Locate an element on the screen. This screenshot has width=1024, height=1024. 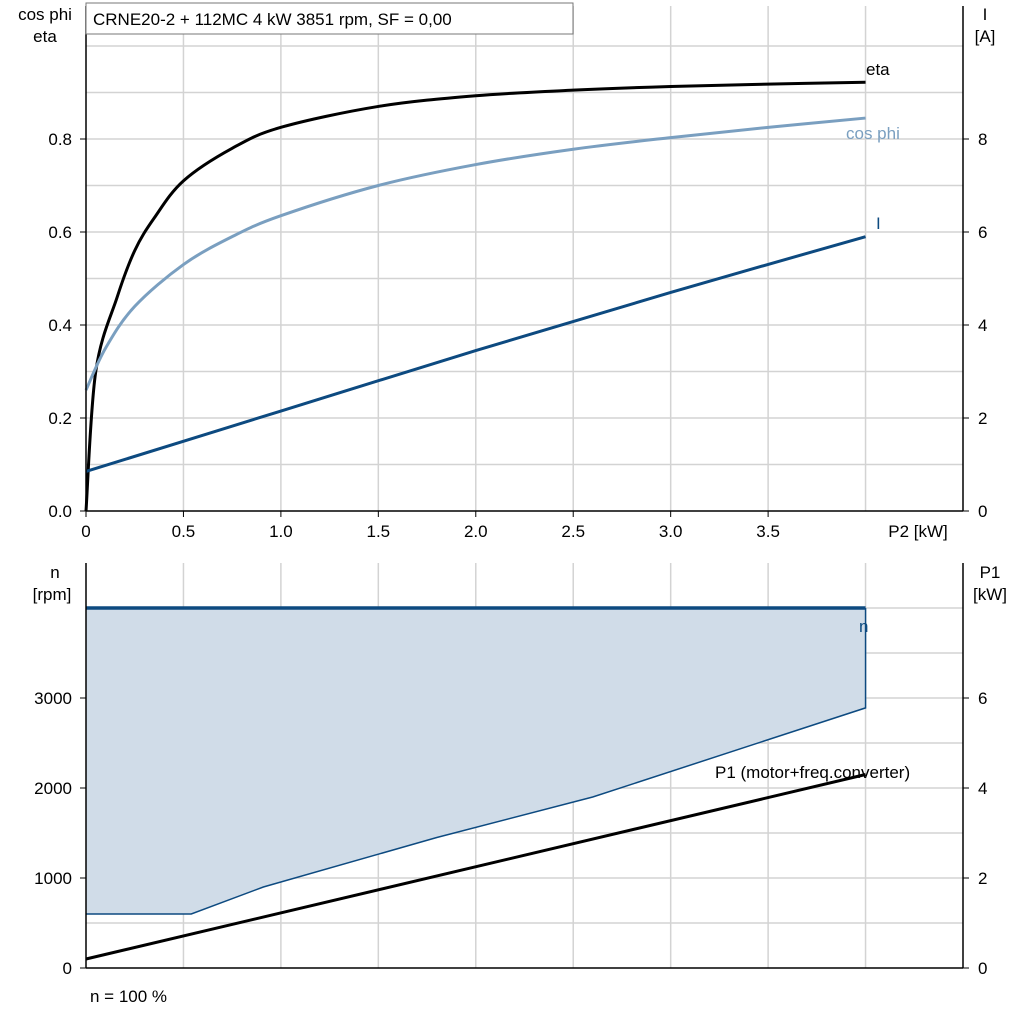
x-tick-label: 0.5 is located at coordinates (184, 531).